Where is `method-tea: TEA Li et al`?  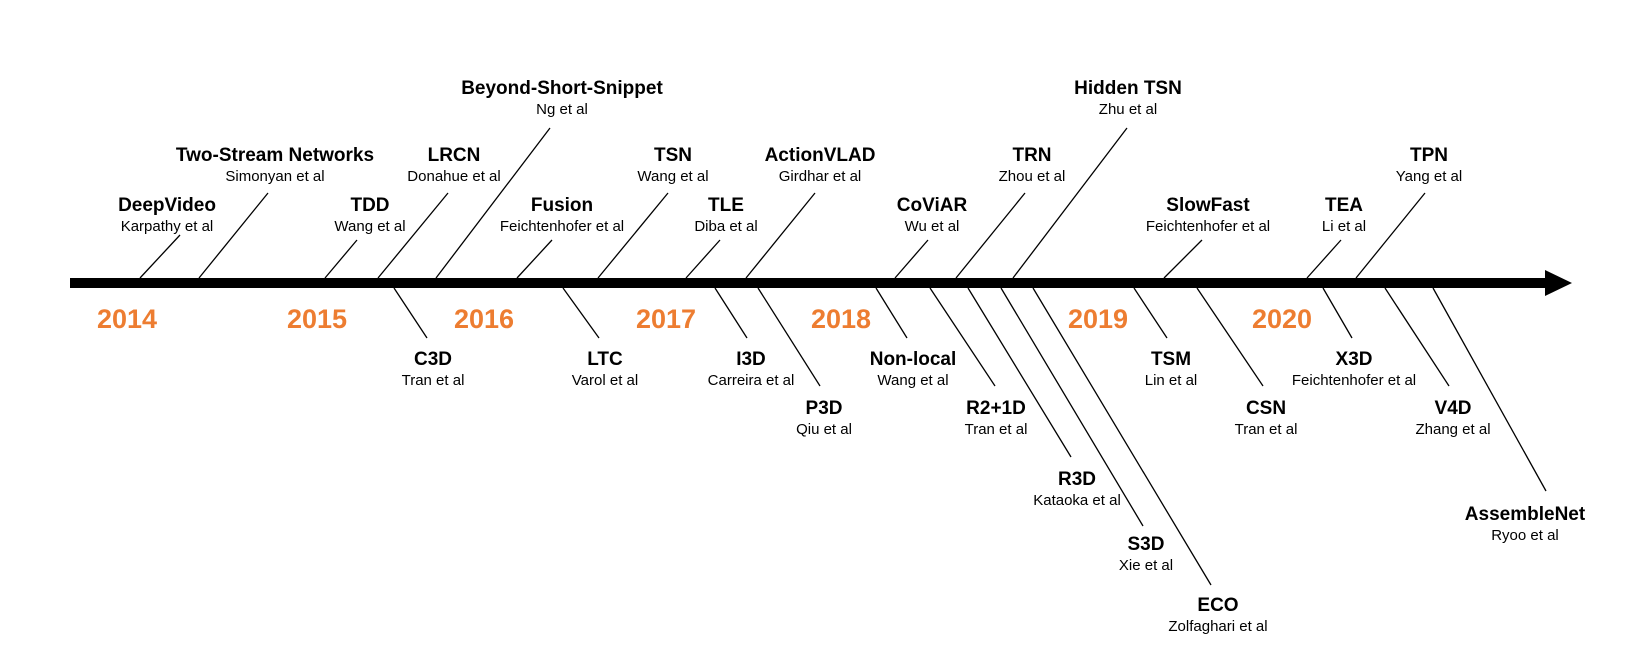 method-tea: TEA Li et al is located at coordinates (1344, 215).